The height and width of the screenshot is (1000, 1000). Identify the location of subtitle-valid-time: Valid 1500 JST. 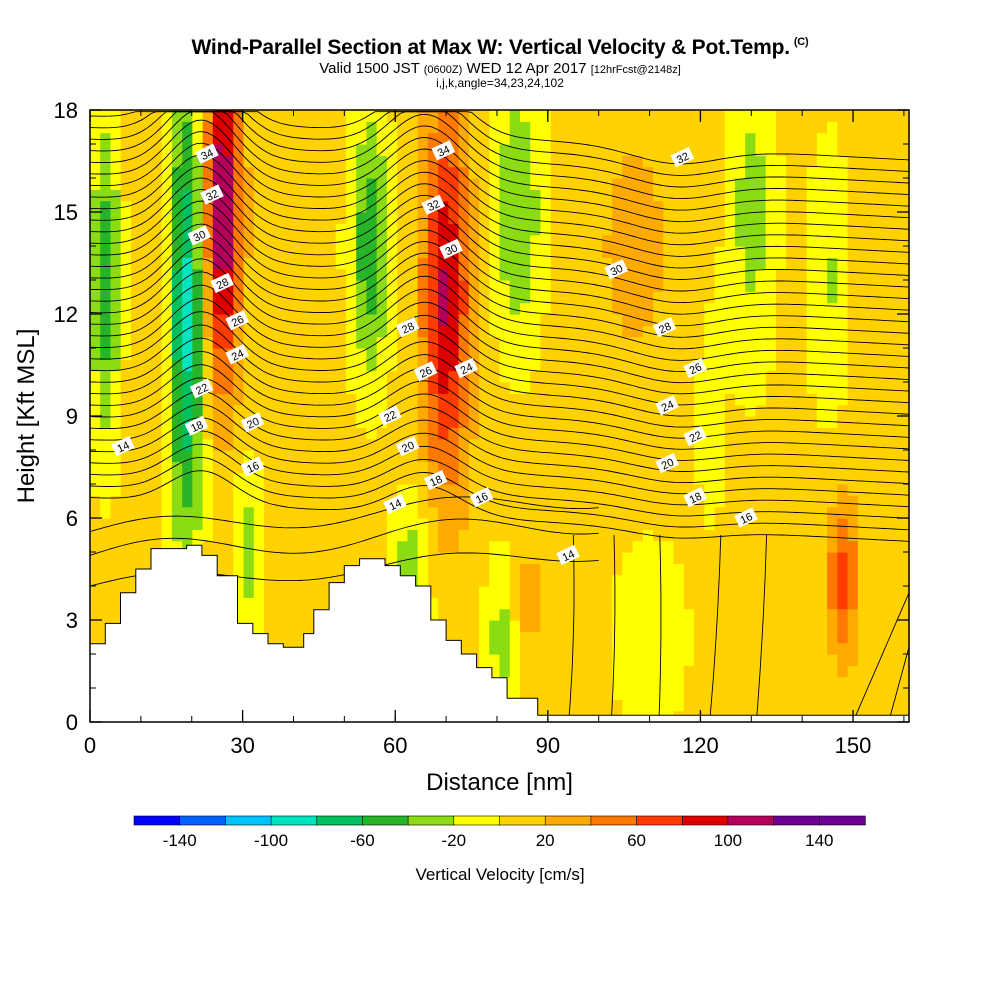
(369, 68).